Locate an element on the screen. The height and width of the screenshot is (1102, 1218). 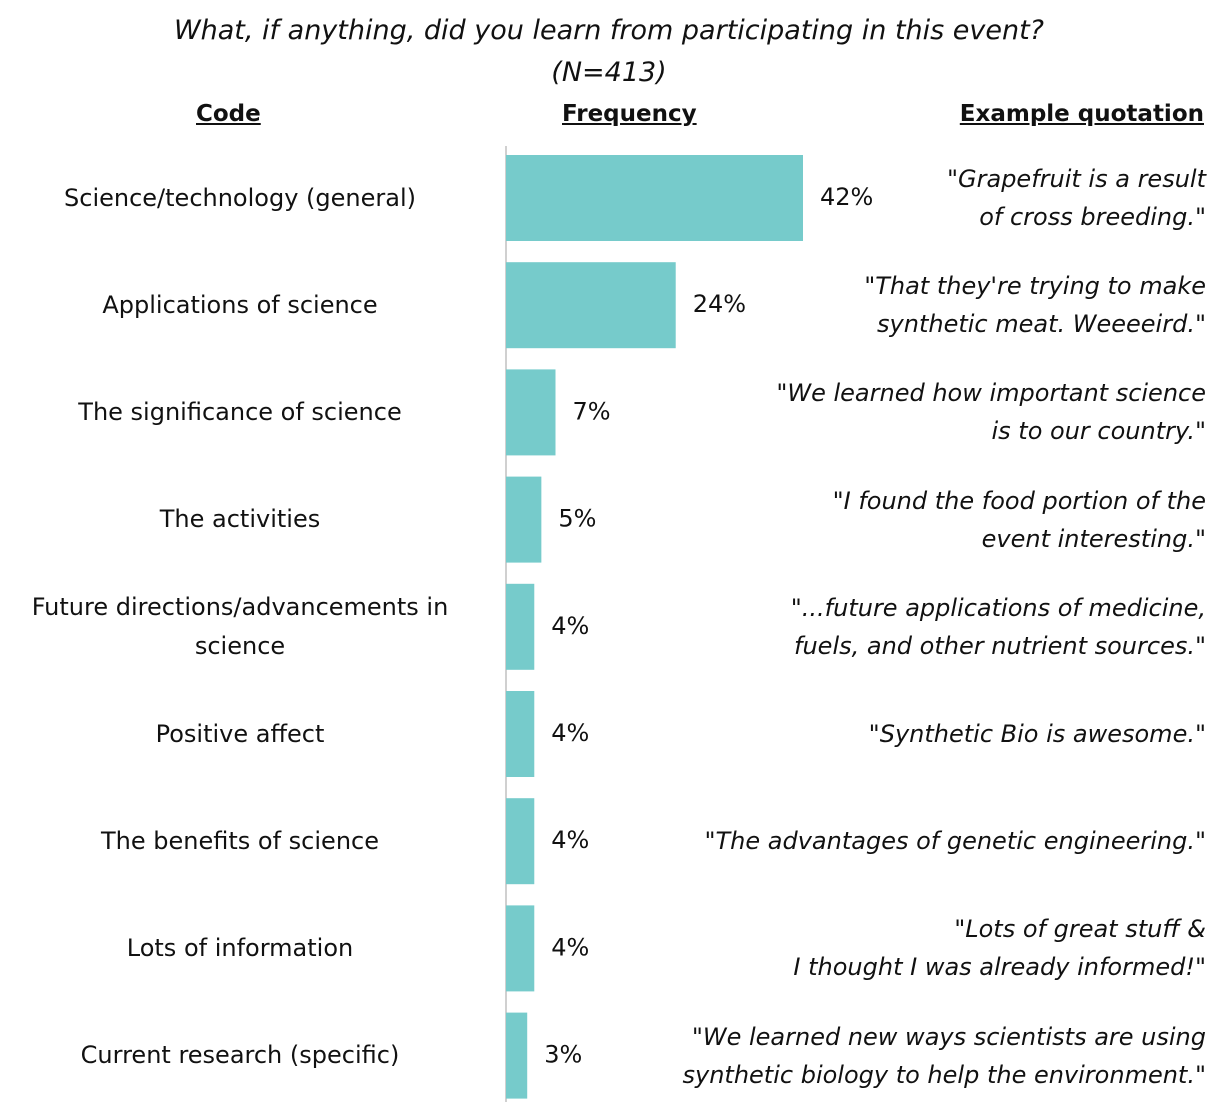
bar-value-label: 7% is located at coordinates (592, 411).